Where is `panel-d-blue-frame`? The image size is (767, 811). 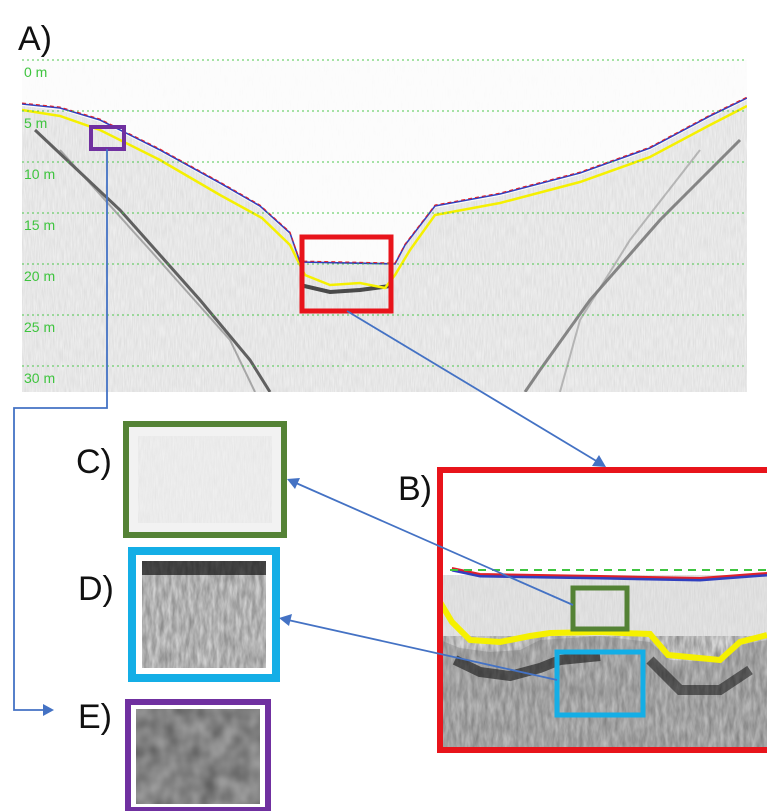
panel-d-blue-frame is located at coordinates (204, 614).